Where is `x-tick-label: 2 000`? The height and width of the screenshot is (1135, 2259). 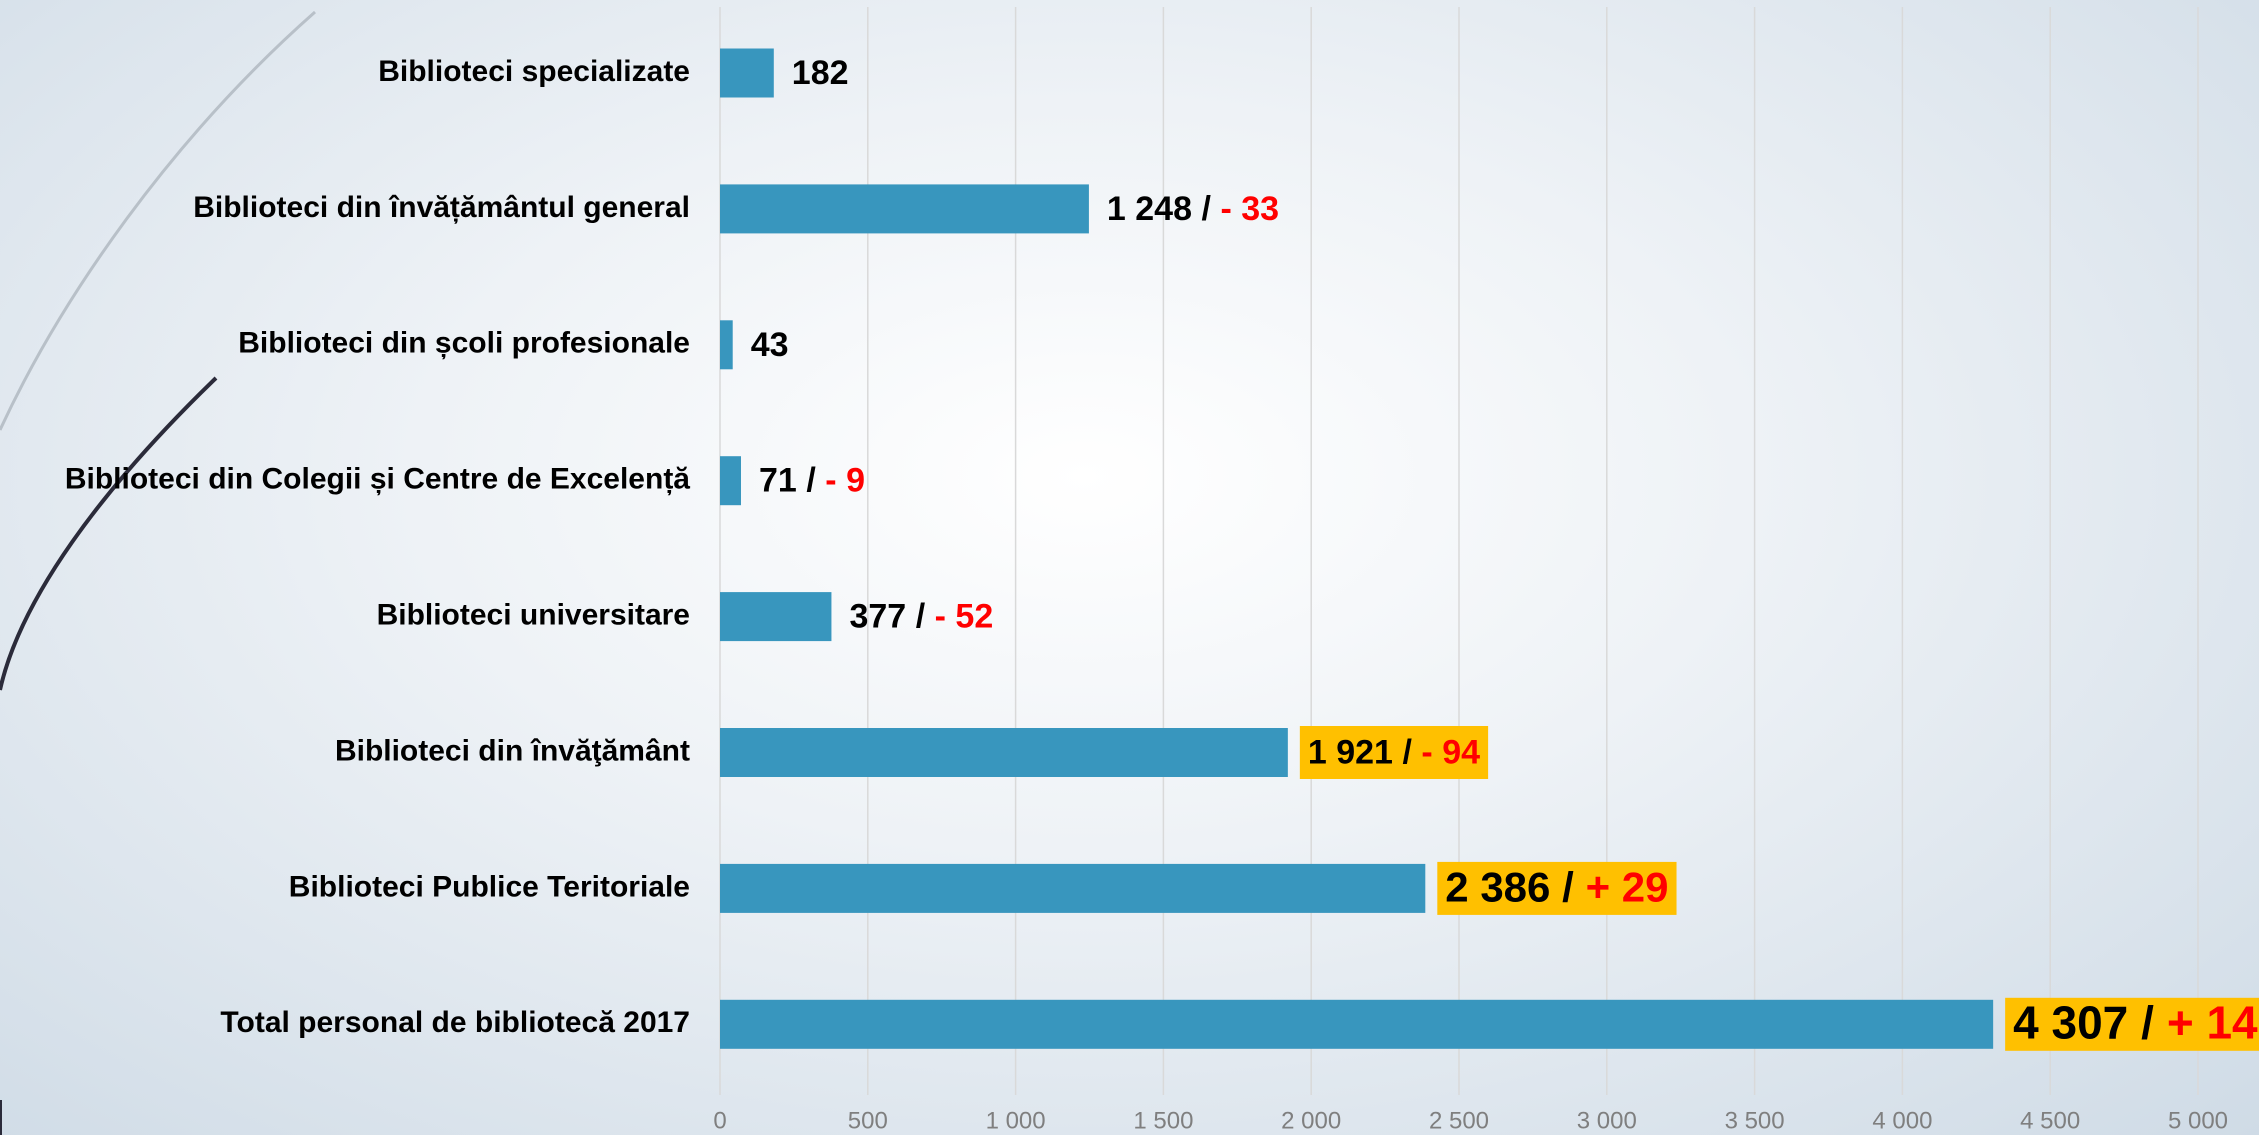 x-tick-label: 2 000 is located at coordinates (1311, 1120).